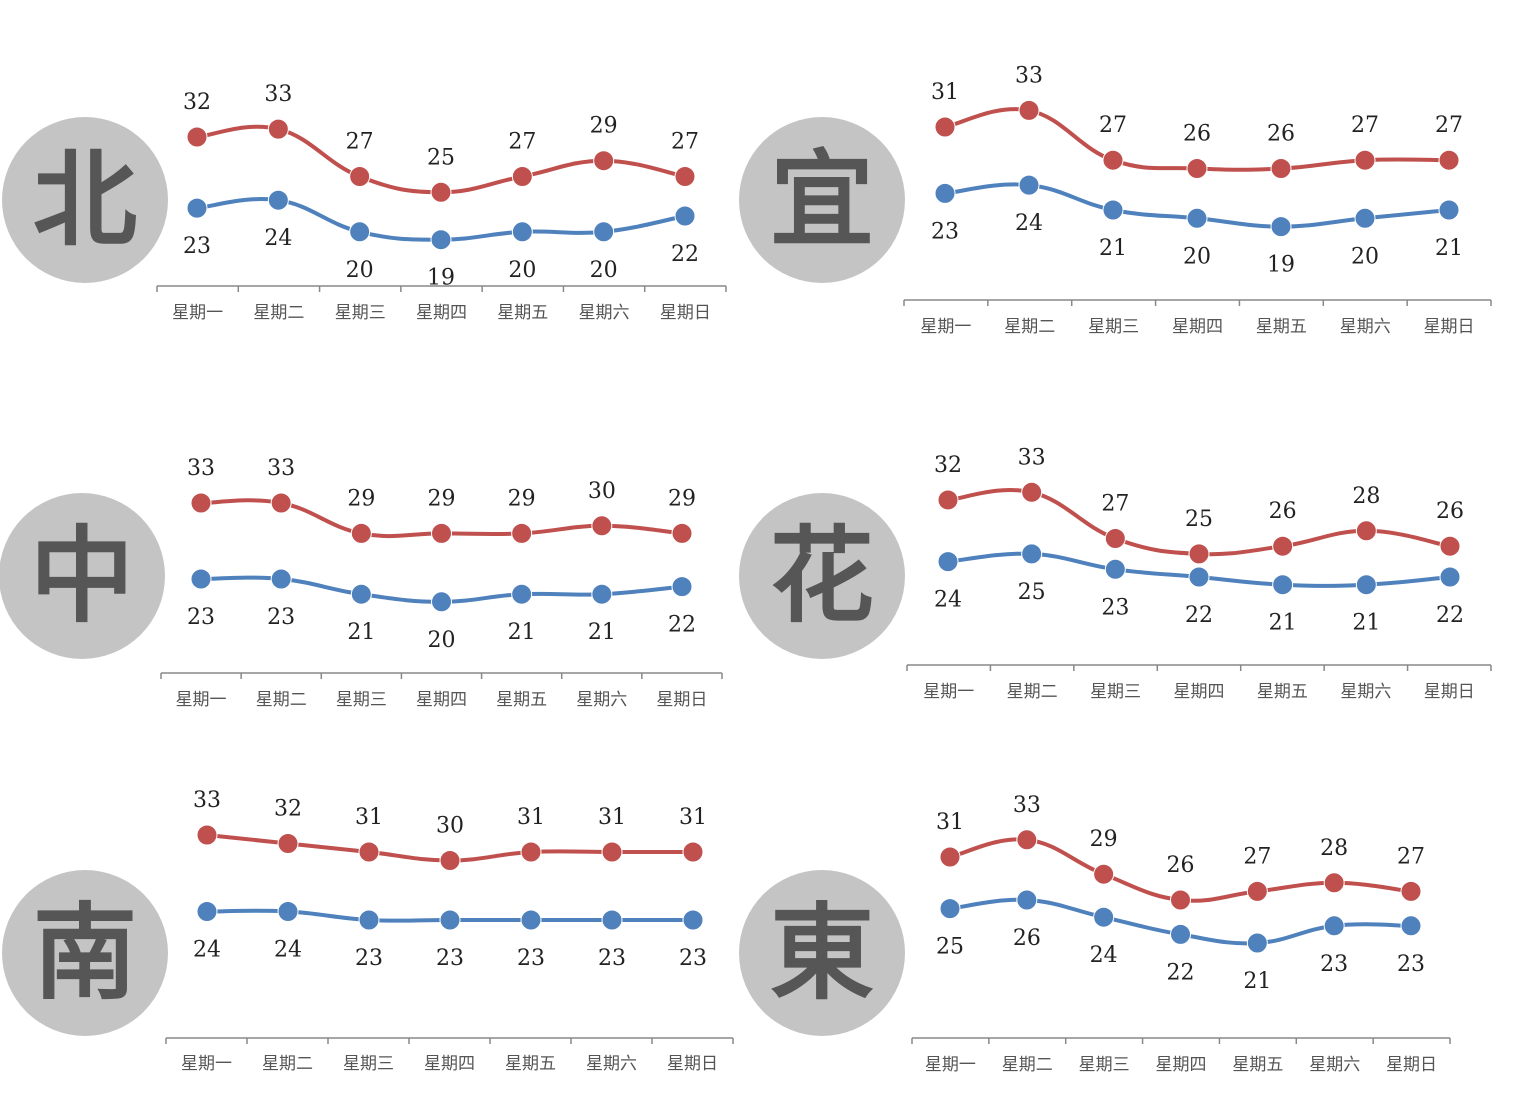 The image size is (1522, 1106). I want to click on x-tick-label: 星期二, so click(287, 1064).